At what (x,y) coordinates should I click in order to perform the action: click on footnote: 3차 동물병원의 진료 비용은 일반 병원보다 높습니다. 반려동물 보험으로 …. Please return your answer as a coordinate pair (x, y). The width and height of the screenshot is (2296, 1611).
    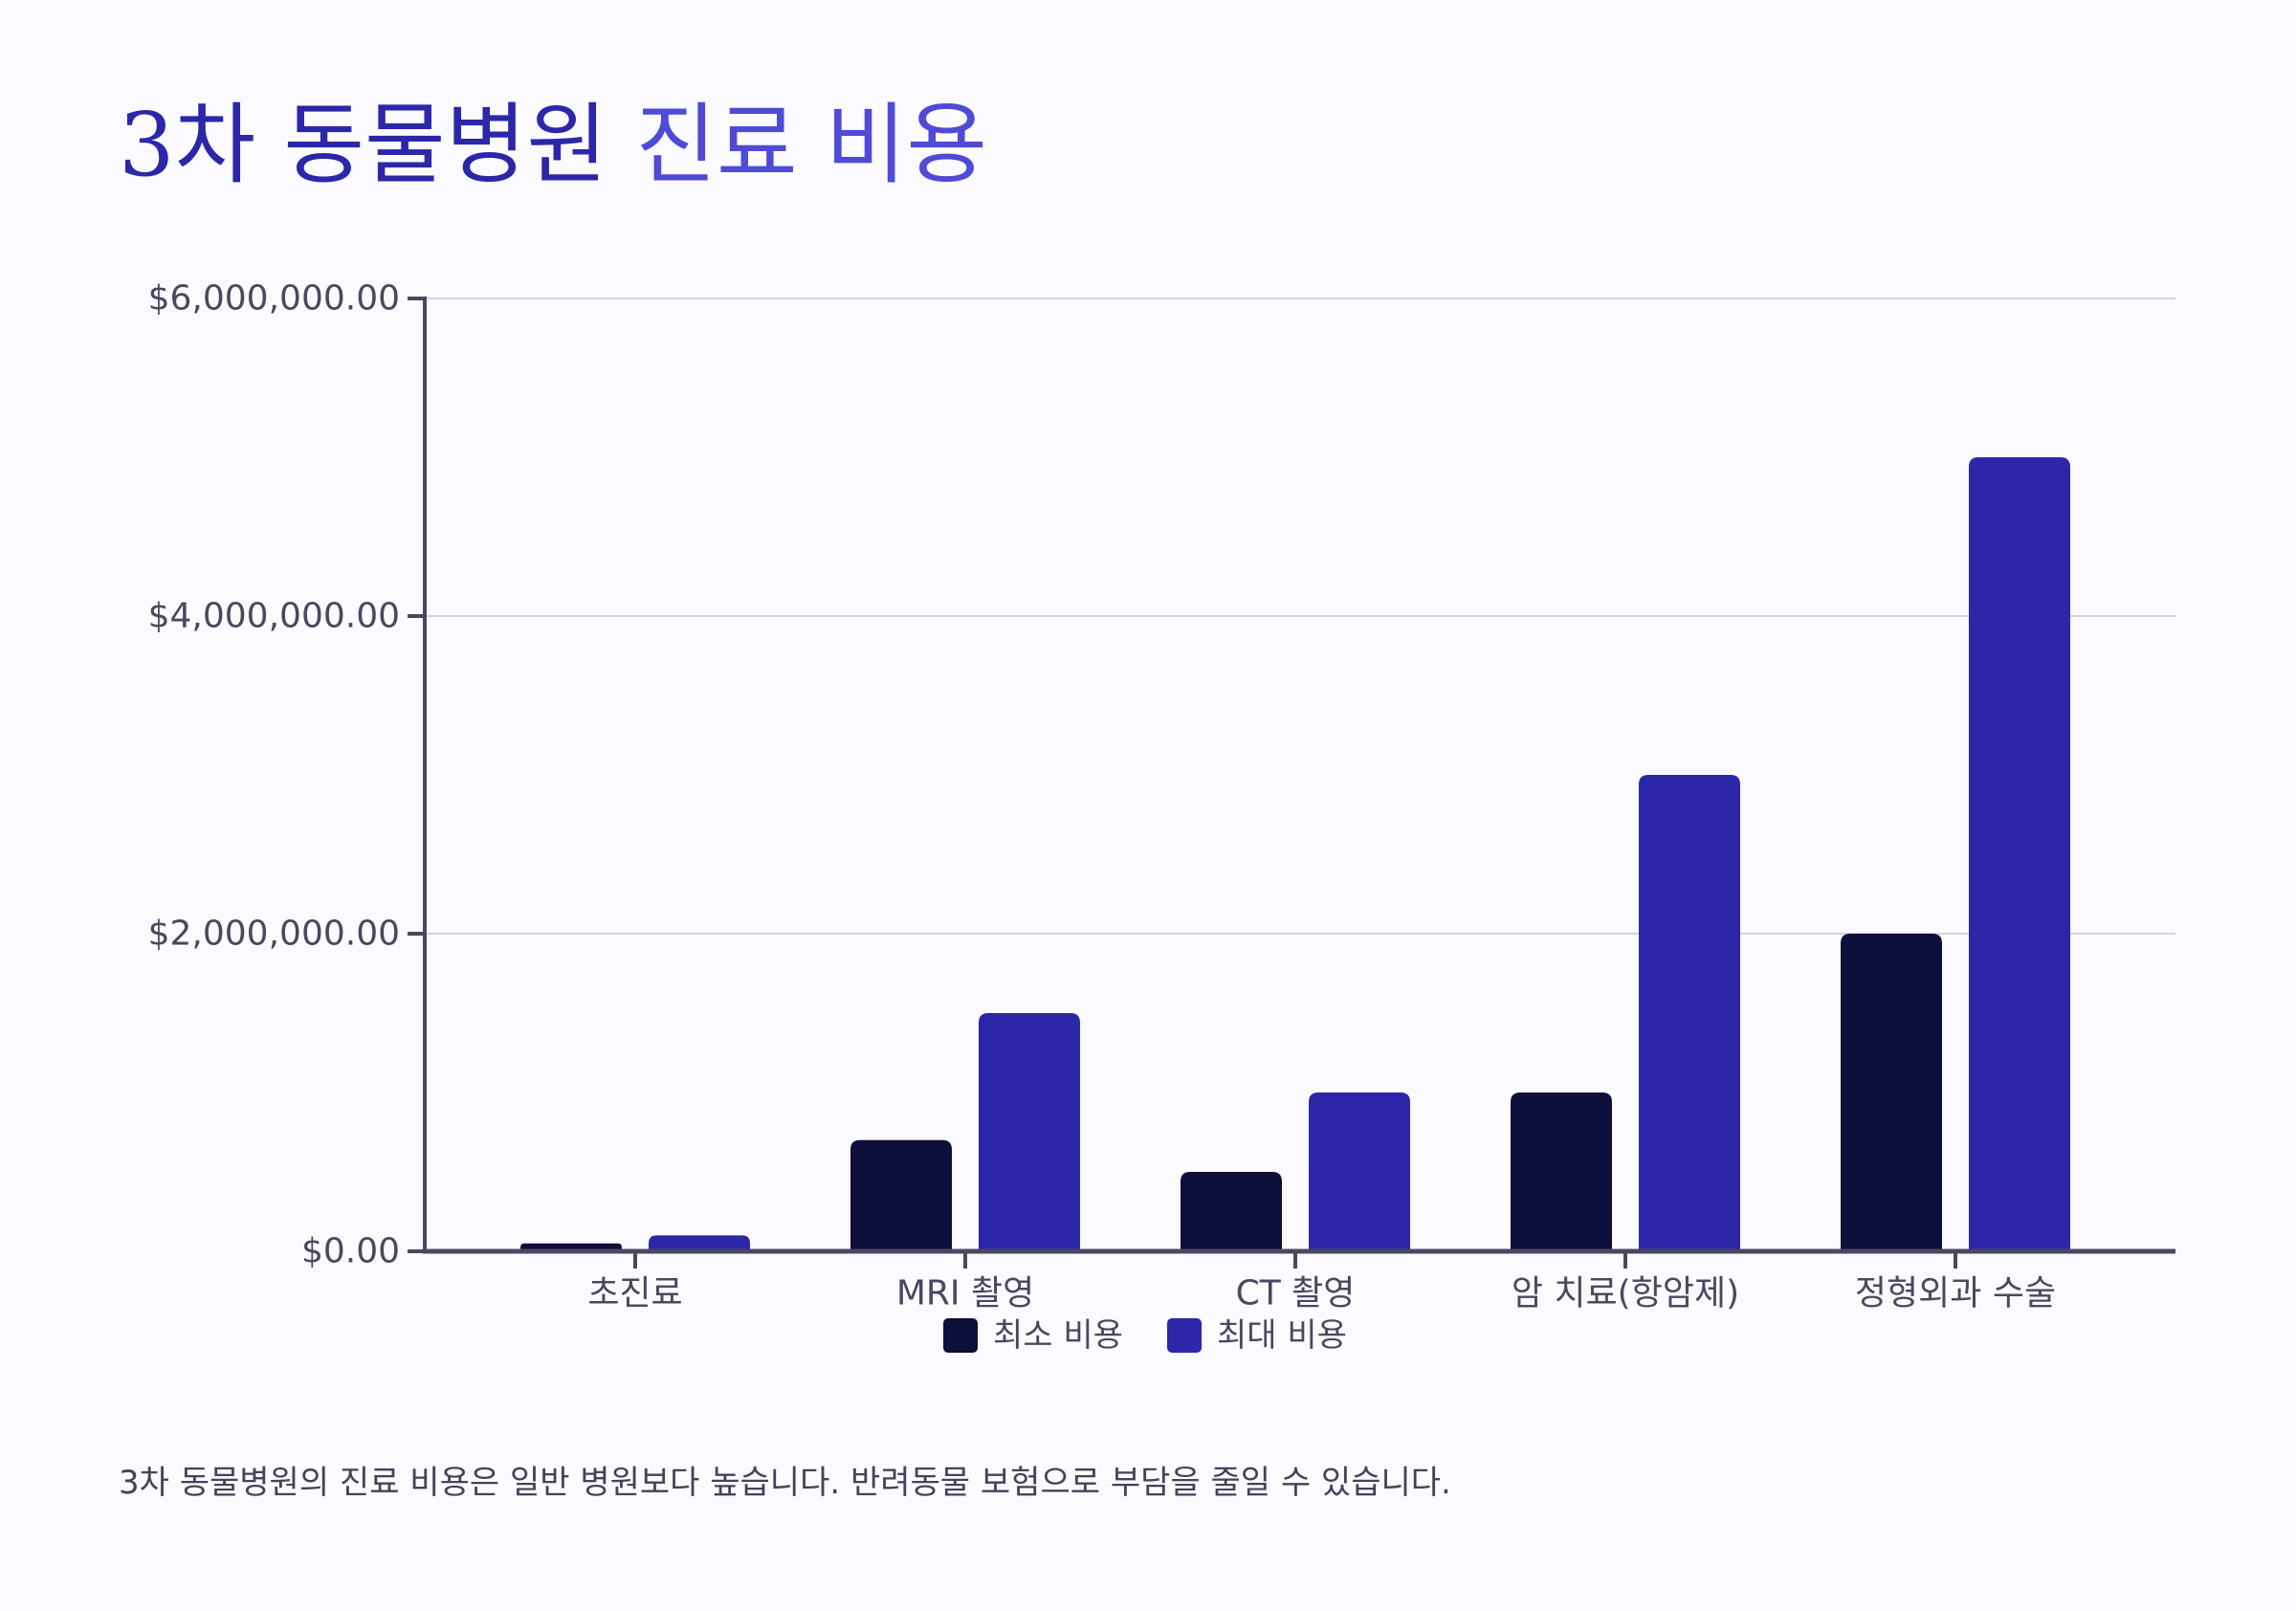
    Looking at the image, I should click on (785, 1483).